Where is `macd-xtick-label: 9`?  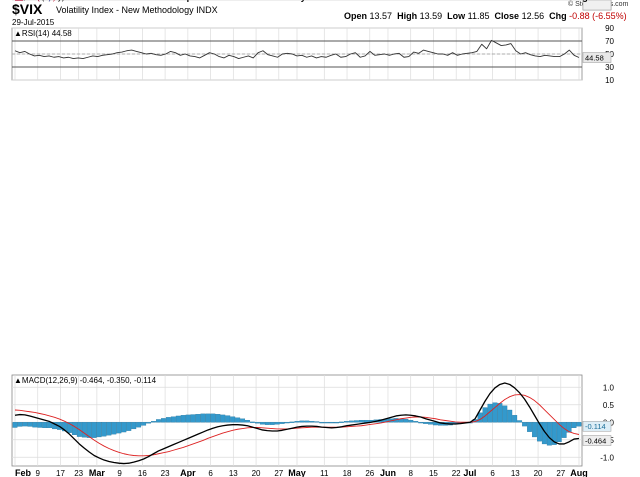
macd-xtick-label: 9 is located at coordinates (119, 473).